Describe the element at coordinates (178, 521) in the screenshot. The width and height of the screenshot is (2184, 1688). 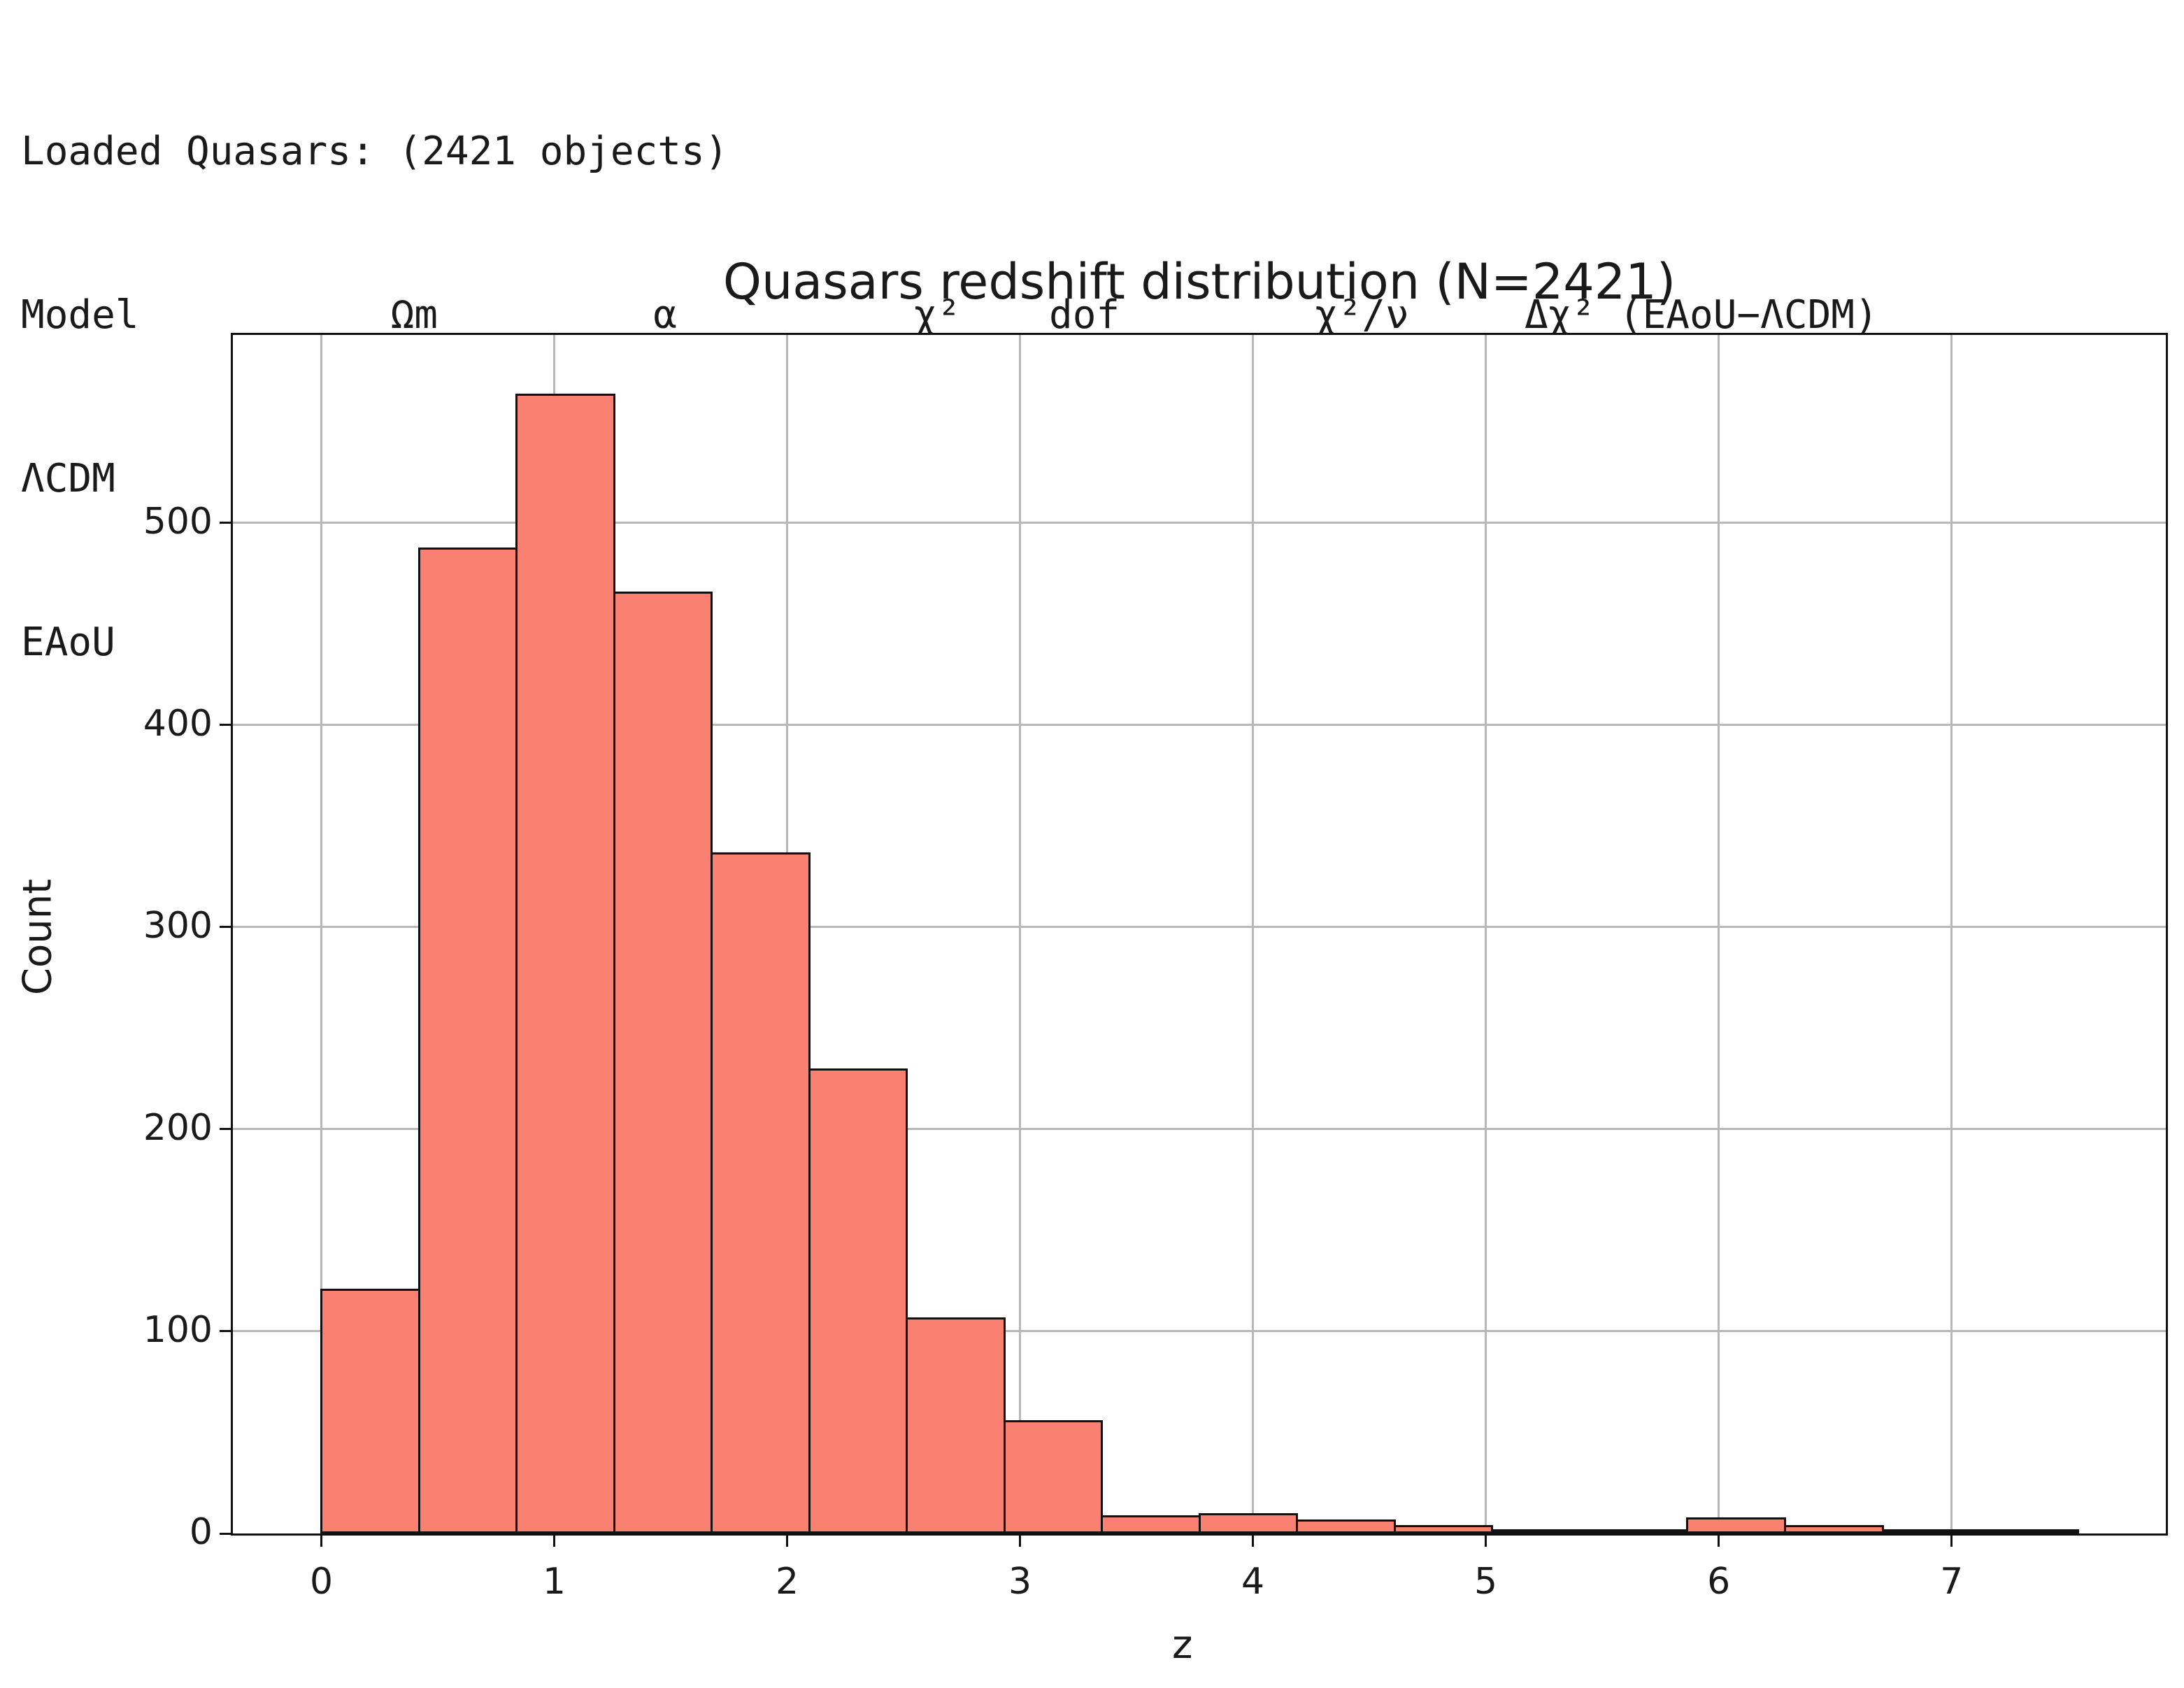
I see `y-tick-label: 500` at that location.